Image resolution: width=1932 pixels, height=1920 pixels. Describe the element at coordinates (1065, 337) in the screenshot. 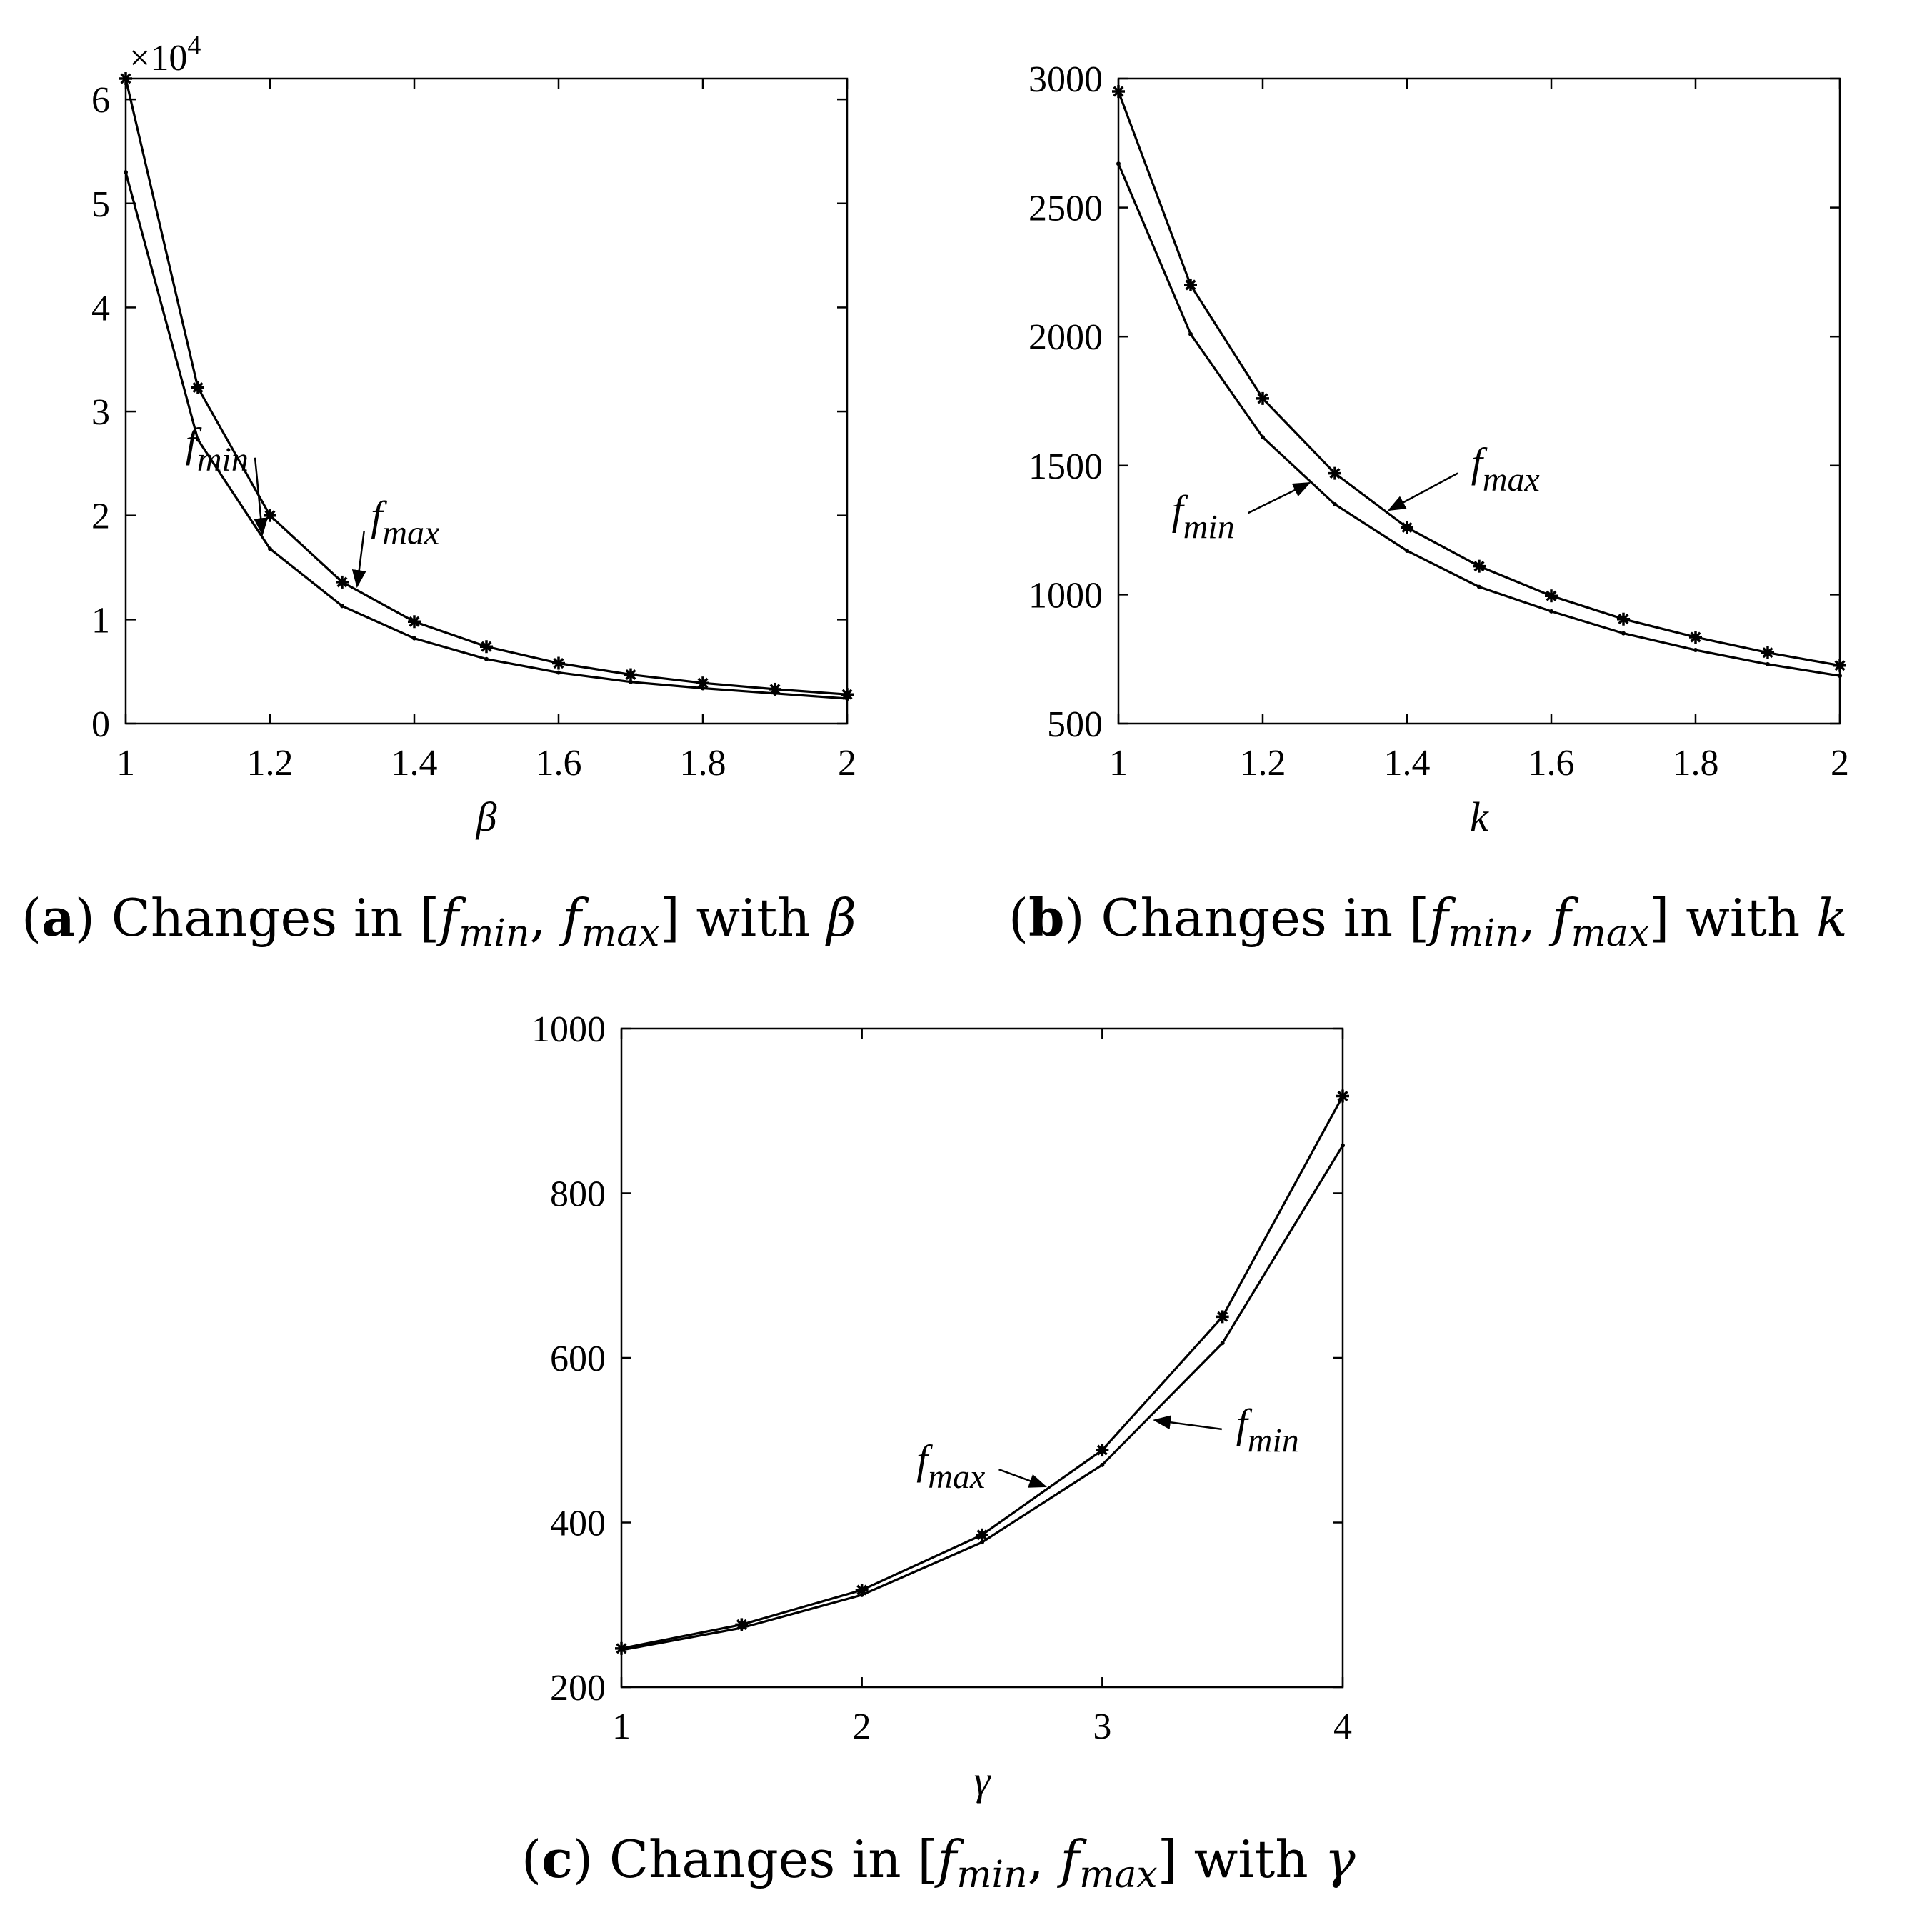

I see `y-tick-label: 2000` at that location.